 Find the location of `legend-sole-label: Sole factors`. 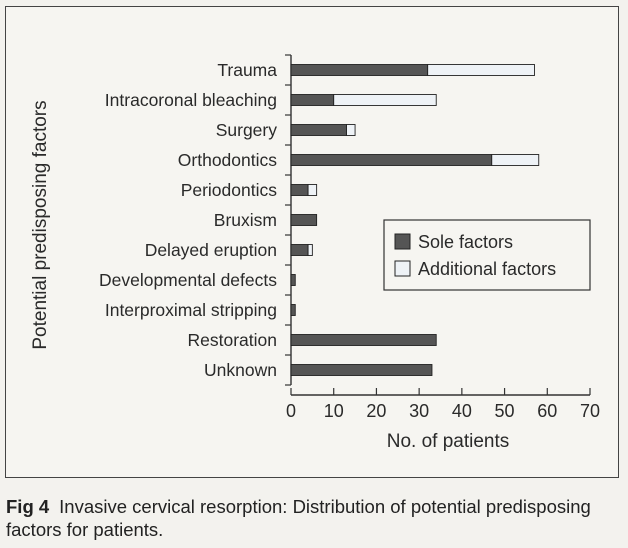

legend-sole-label: Sole factors is located at coordinates (465, 242).